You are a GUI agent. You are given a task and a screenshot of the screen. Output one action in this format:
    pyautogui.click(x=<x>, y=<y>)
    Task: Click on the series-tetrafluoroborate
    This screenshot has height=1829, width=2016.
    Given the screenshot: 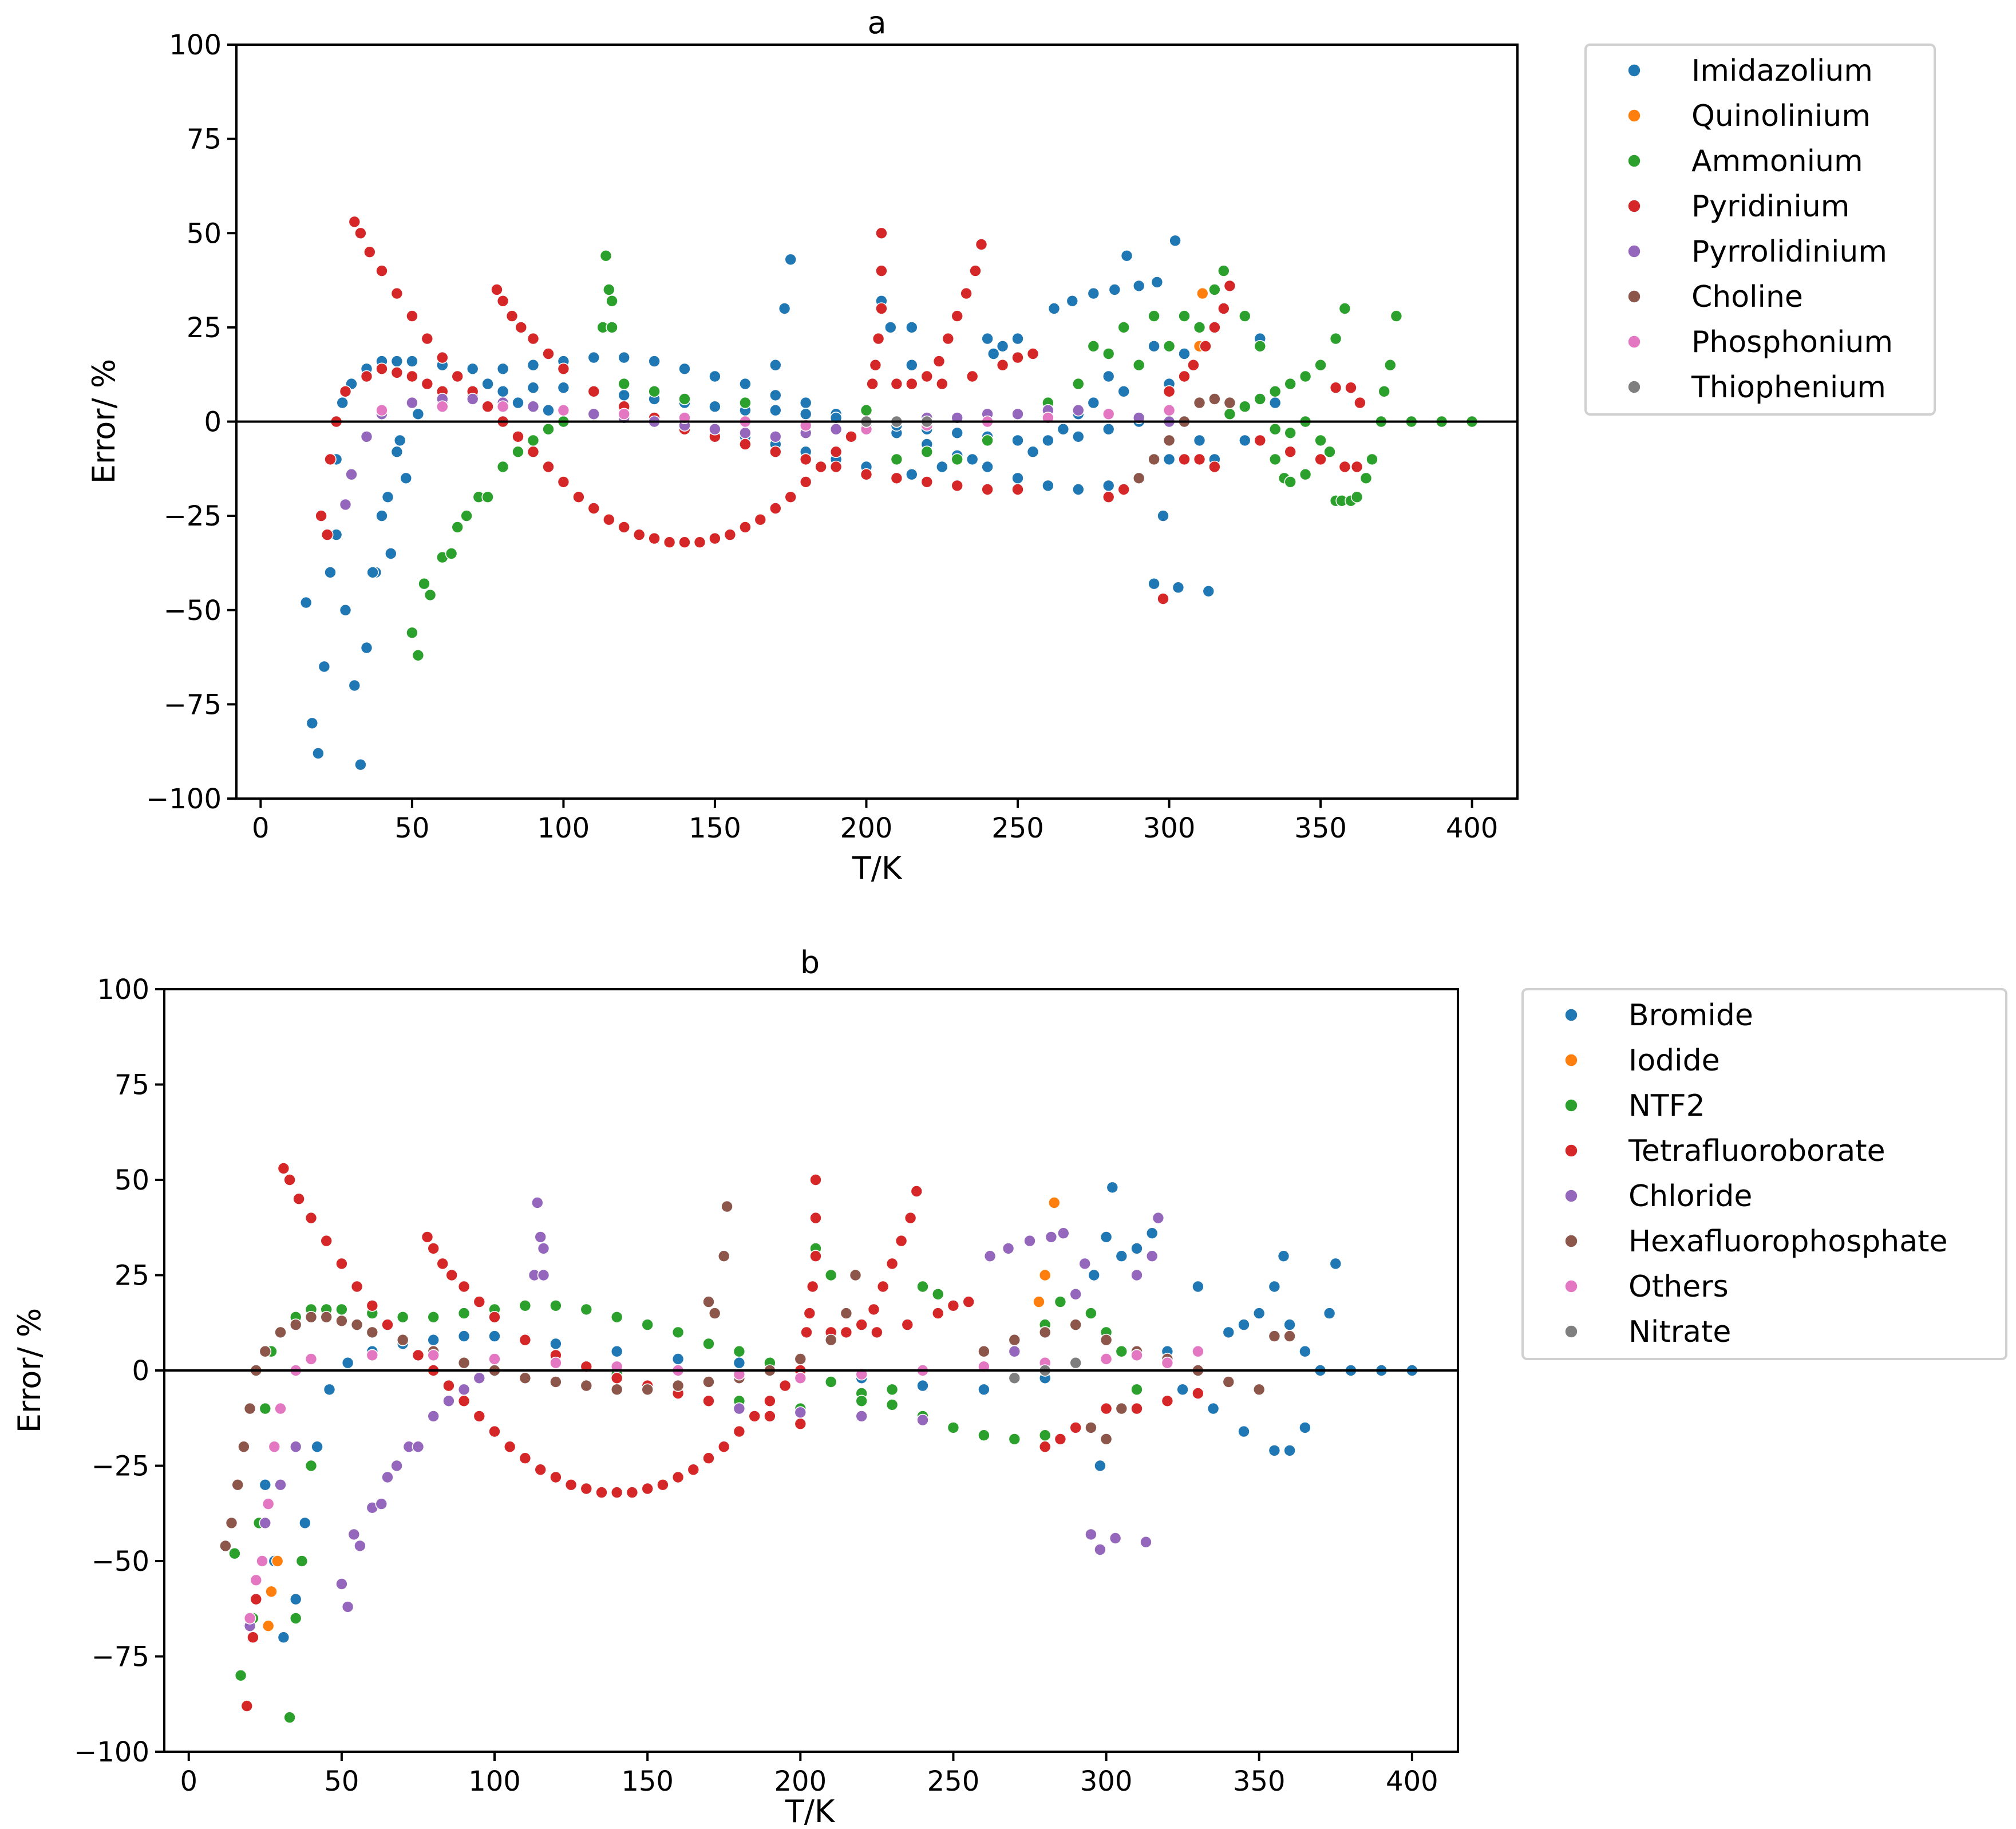 What is the action you would take?
    pyautogui.click(x=722, y=1437)
    